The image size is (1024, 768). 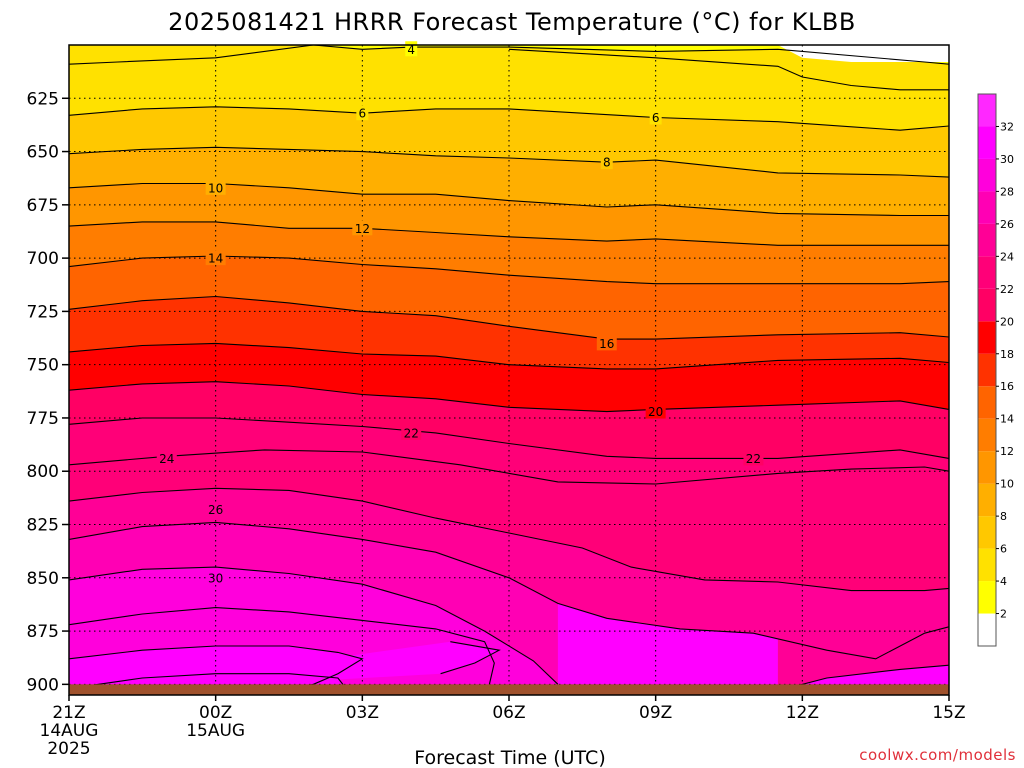 I want to click on cold-band-top, so click(x=863, y=54).